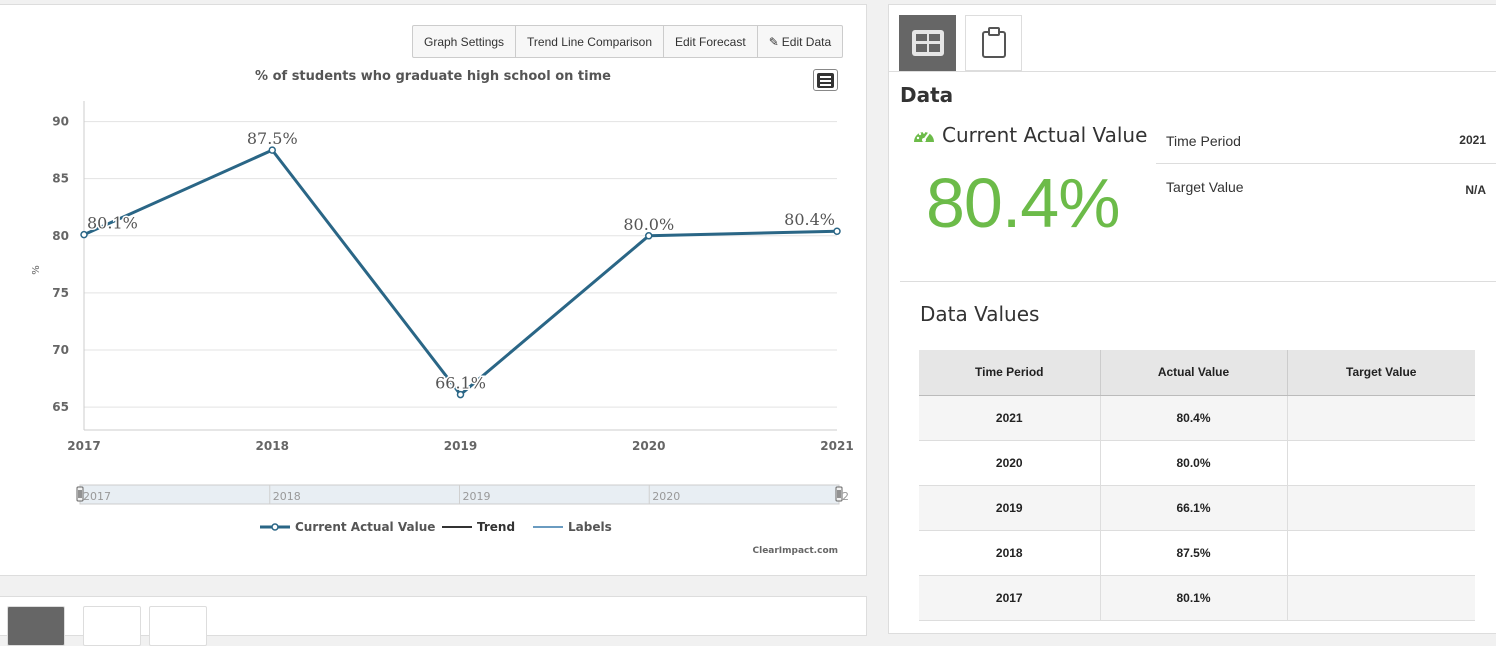 This screenshot has width=1496, height=646. What do you see at coordinates (924, 136) in the screenshot?
I see `gauge-icon` at bounding box center [924, 136].